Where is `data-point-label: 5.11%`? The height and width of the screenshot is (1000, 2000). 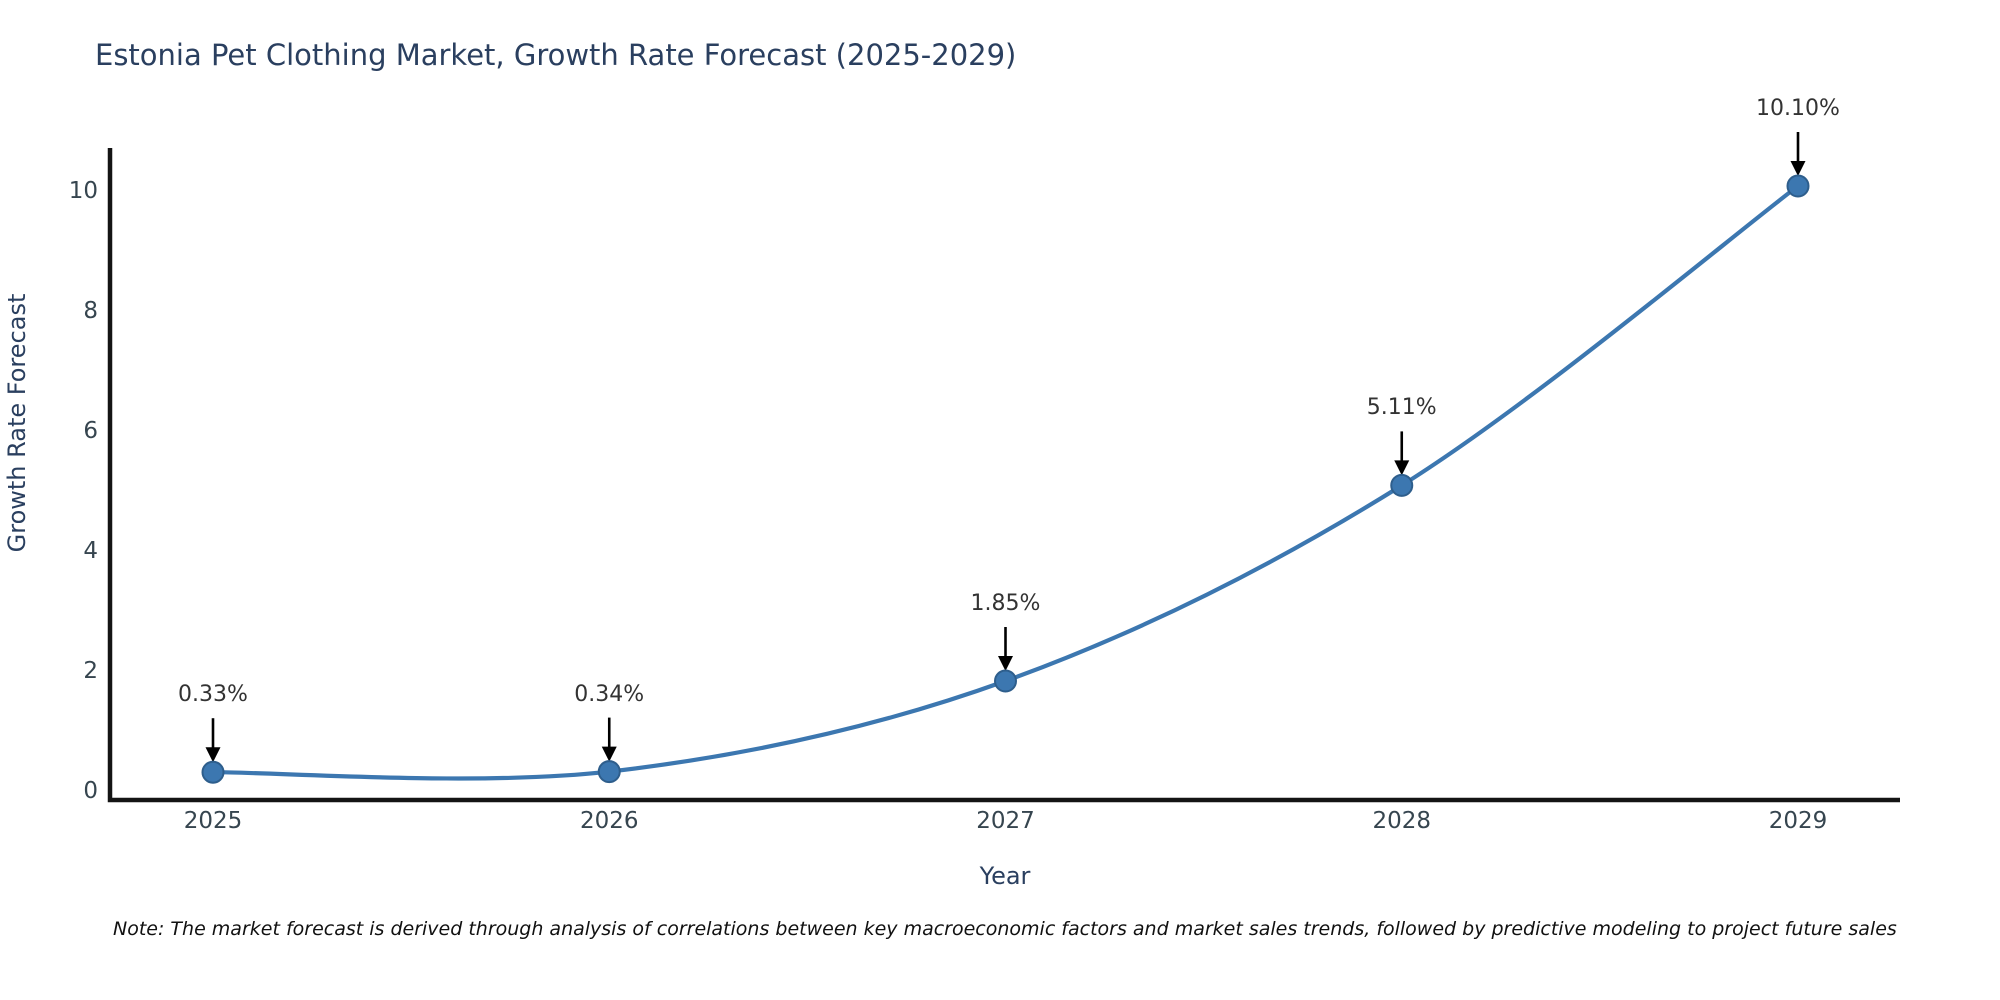 data-point-label: 5.11% is located at coordinates (1401, 408).